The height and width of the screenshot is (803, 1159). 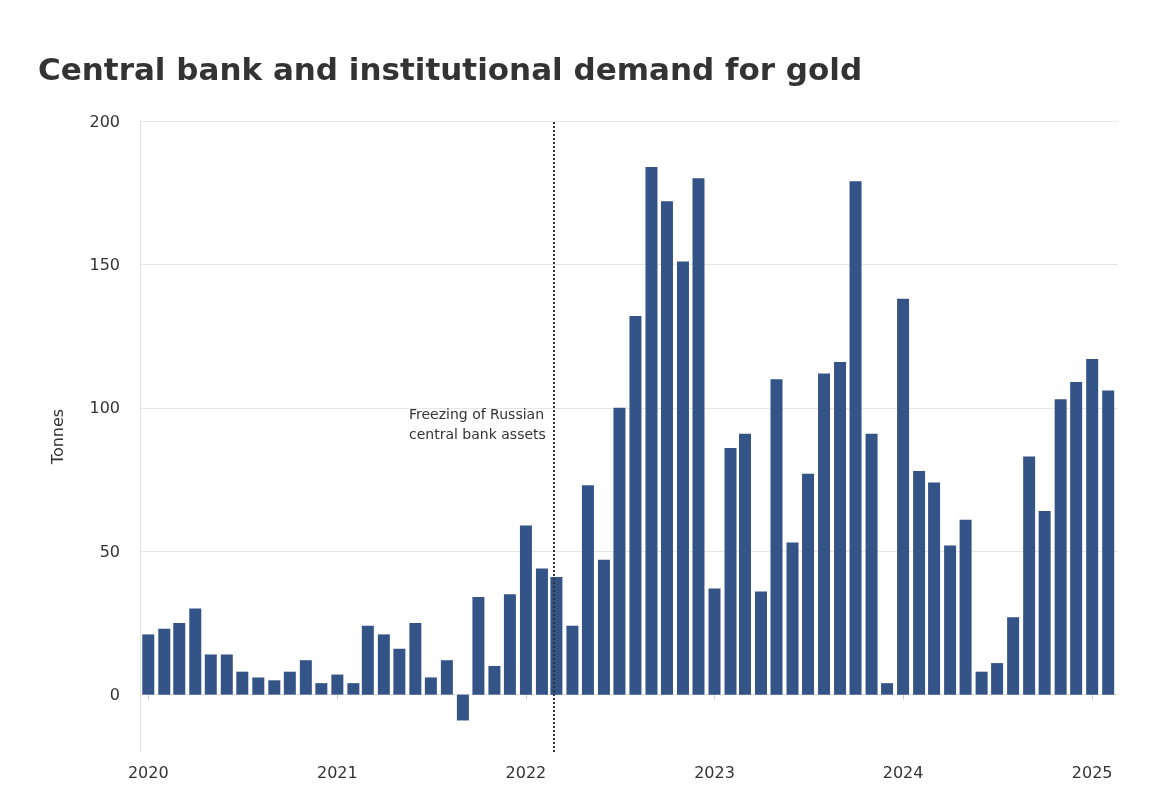 I want to click on y-tick-label: 50, so click(x=109, y=551).